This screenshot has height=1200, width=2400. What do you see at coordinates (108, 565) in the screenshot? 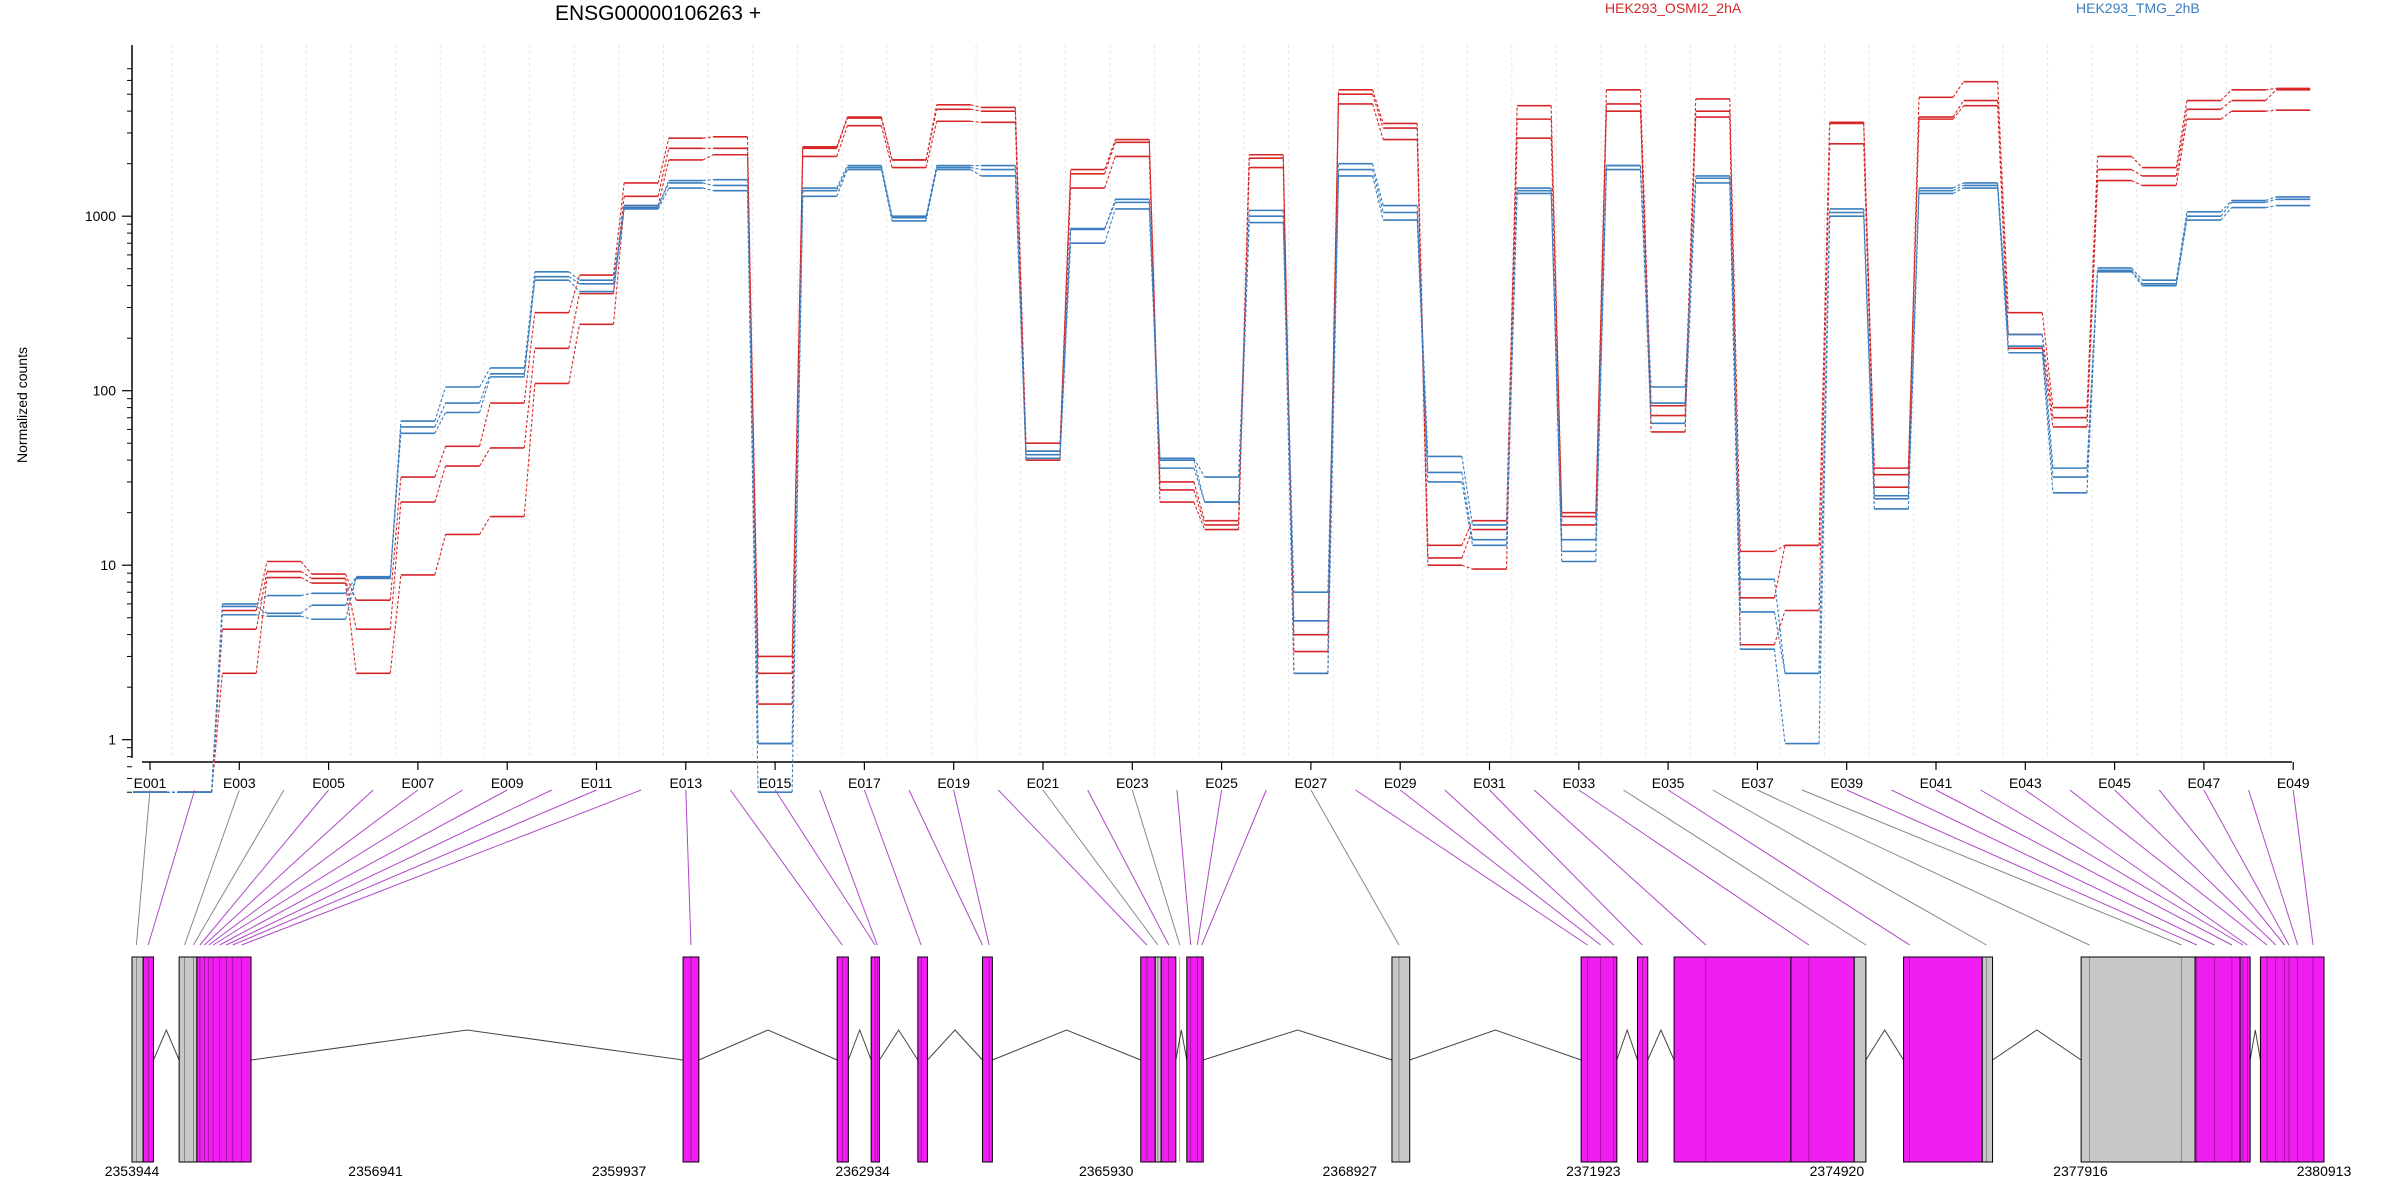
I see `y-tick-label: 10` at bounding box center [108, 565].